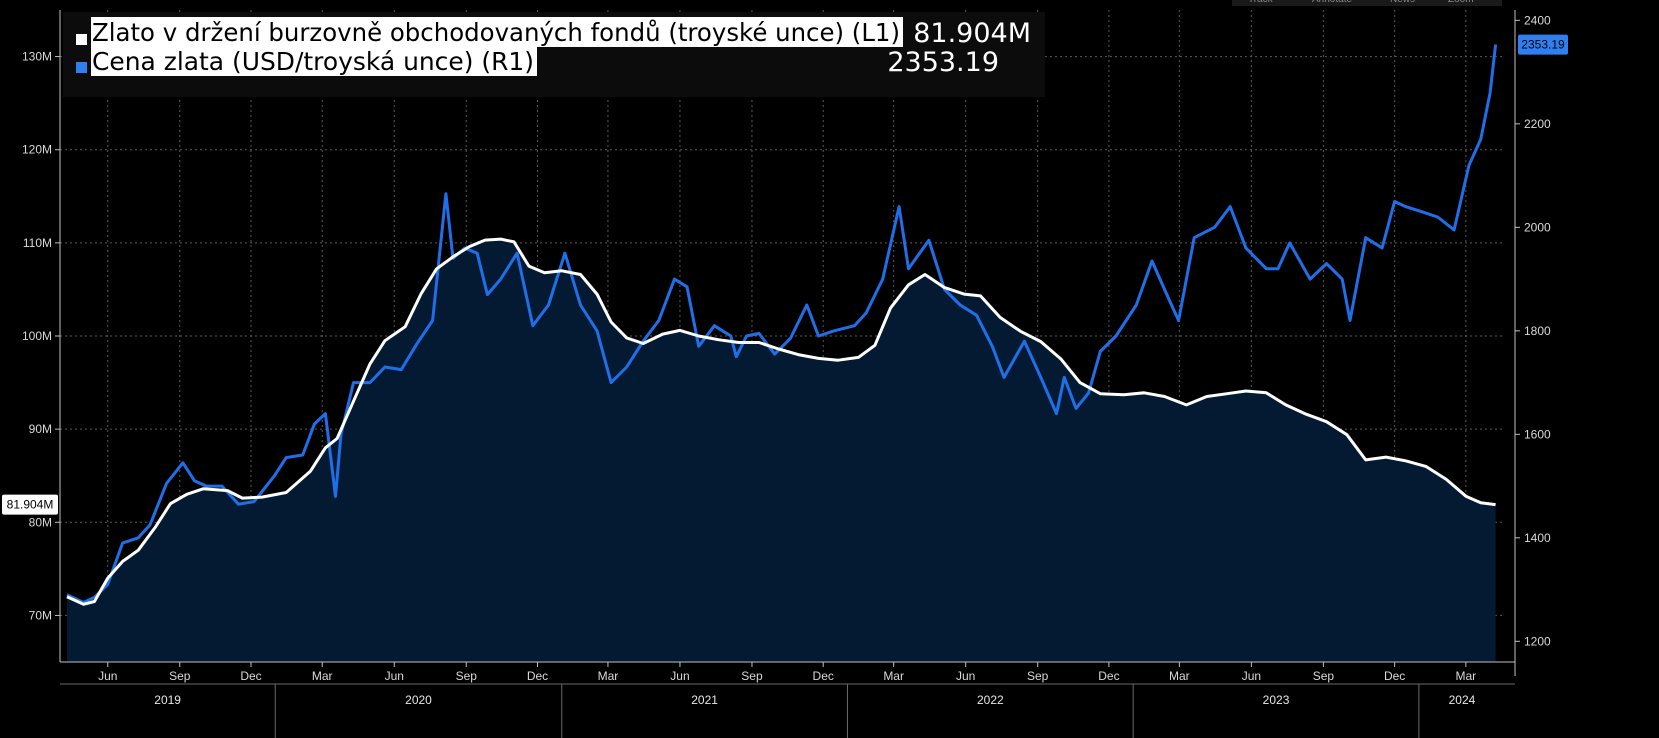  I want to click on left-tick-label: 110M, so click(37, 243).